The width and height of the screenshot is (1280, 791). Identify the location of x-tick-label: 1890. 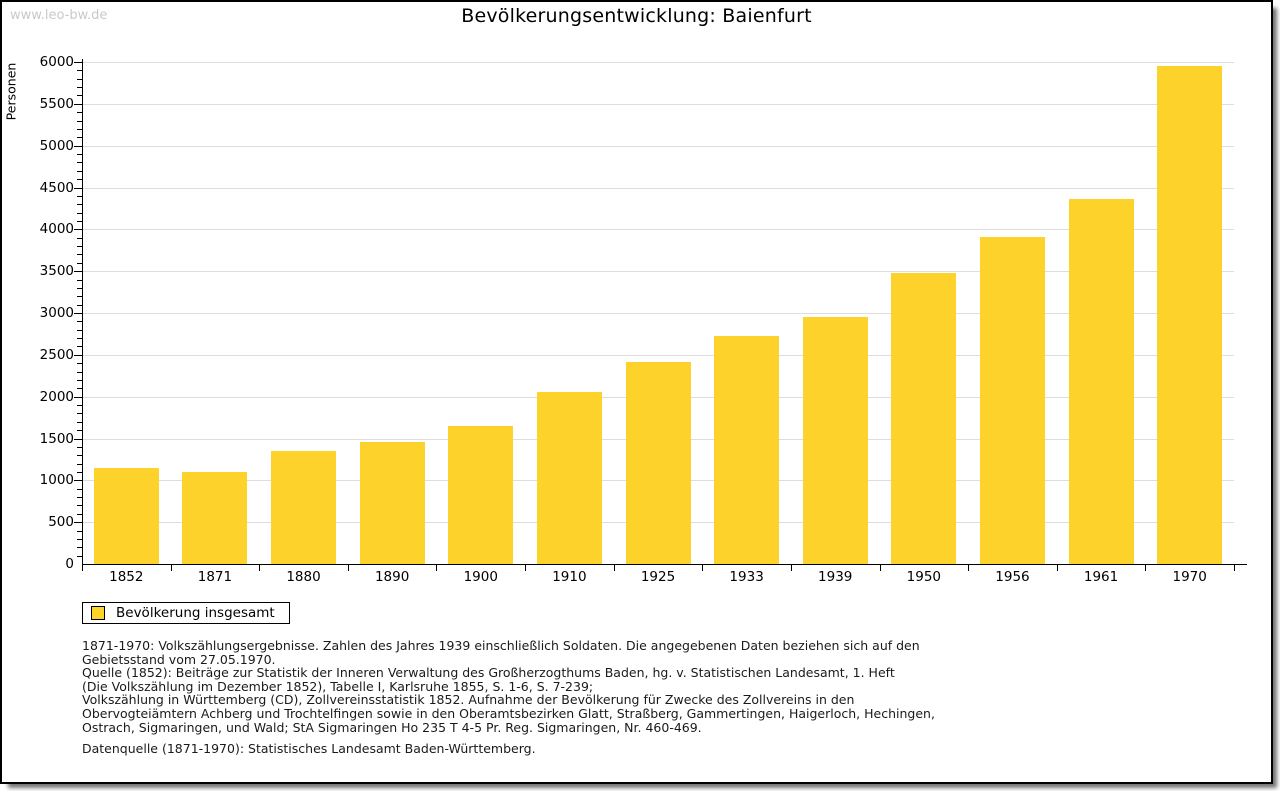
(392, 577).